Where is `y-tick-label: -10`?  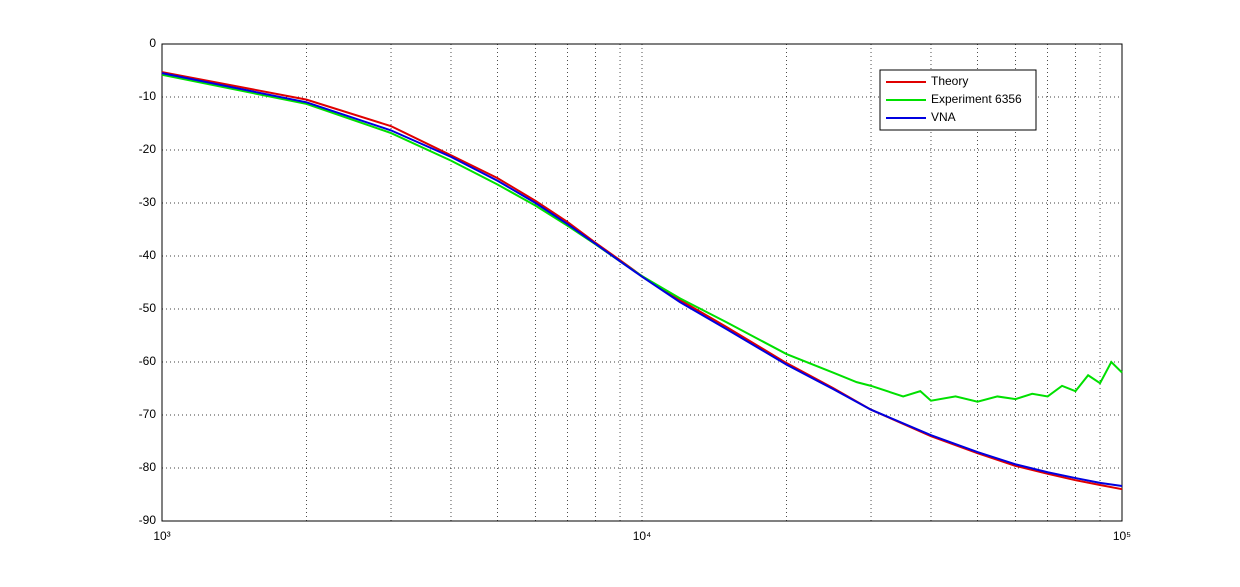
y-tick-label: -10 is located at coordinates (148, 96).